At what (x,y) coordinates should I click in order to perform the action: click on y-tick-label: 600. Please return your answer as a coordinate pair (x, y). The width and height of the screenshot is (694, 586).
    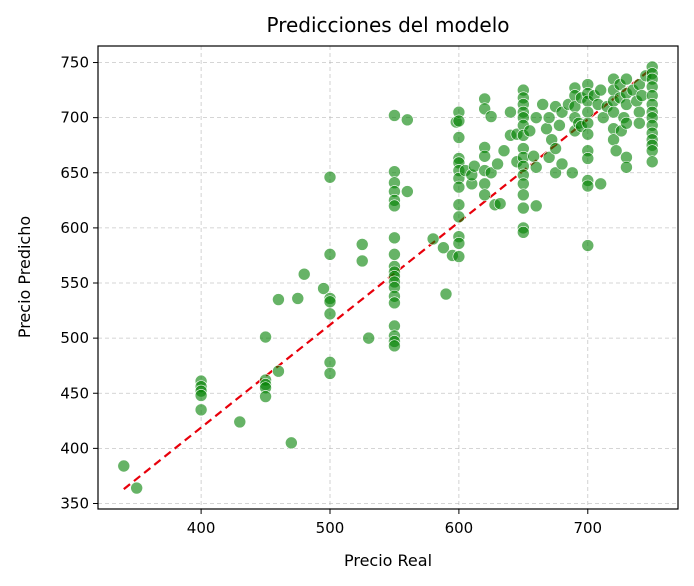
    Looking at the image, I should click on (74, 228).